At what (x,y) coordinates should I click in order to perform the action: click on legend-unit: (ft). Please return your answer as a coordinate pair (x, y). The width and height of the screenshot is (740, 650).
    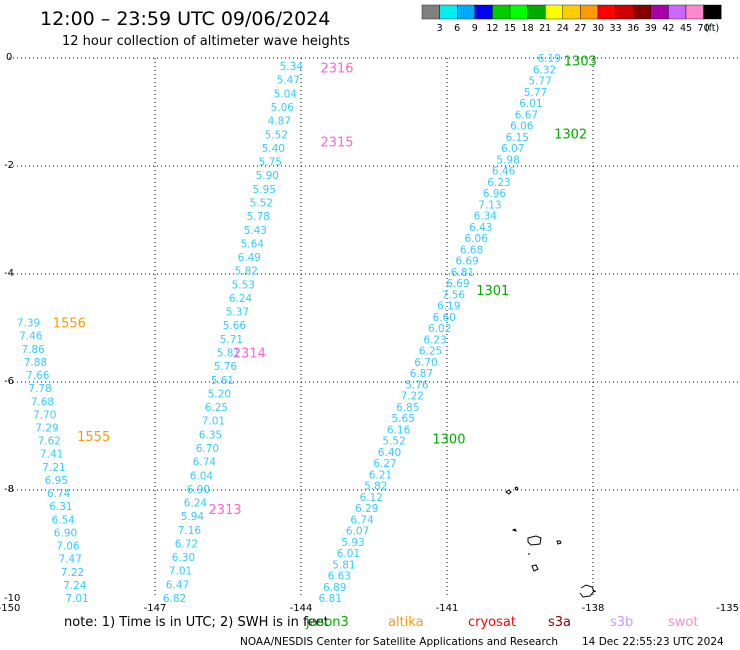
    Looking at the image, I should click on (712, 28).